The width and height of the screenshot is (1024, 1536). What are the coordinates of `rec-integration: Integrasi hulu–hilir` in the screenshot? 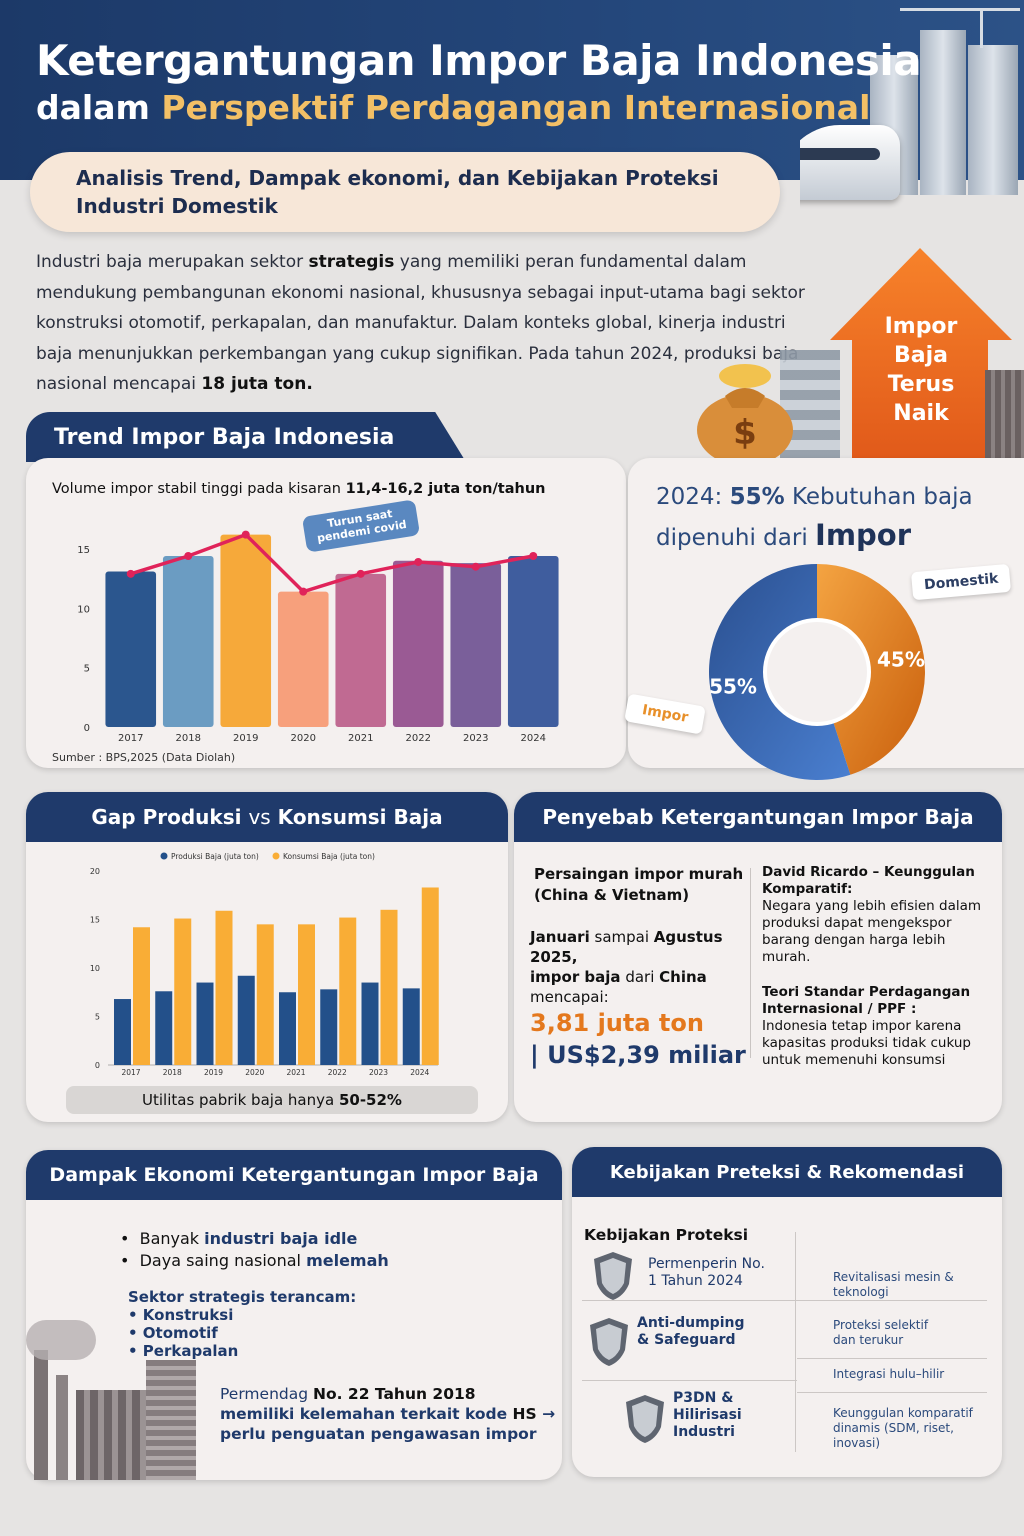 It's located at (889, 1374).